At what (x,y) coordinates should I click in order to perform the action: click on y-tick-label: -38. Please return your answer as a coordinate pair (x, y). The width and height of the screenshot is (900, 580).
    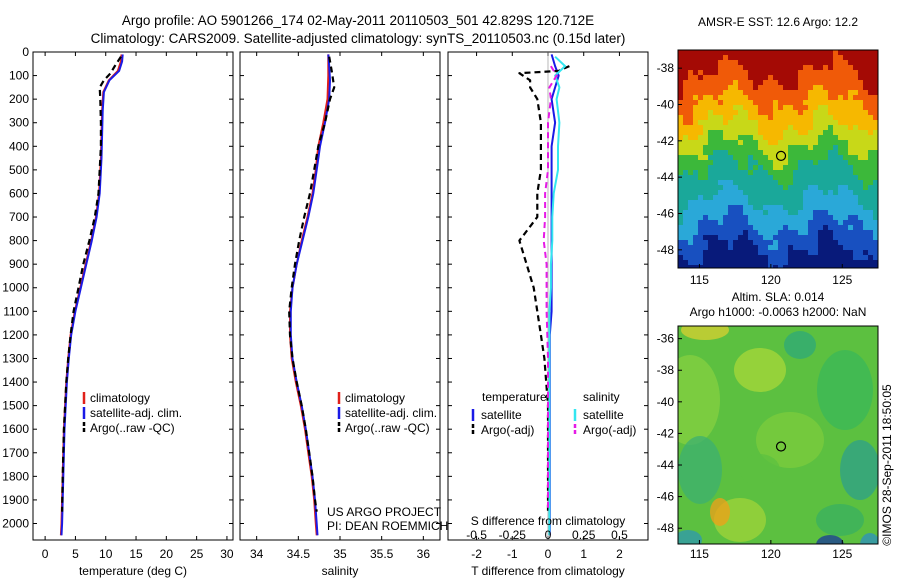
    Looking at the image, I should click on (666, 370).